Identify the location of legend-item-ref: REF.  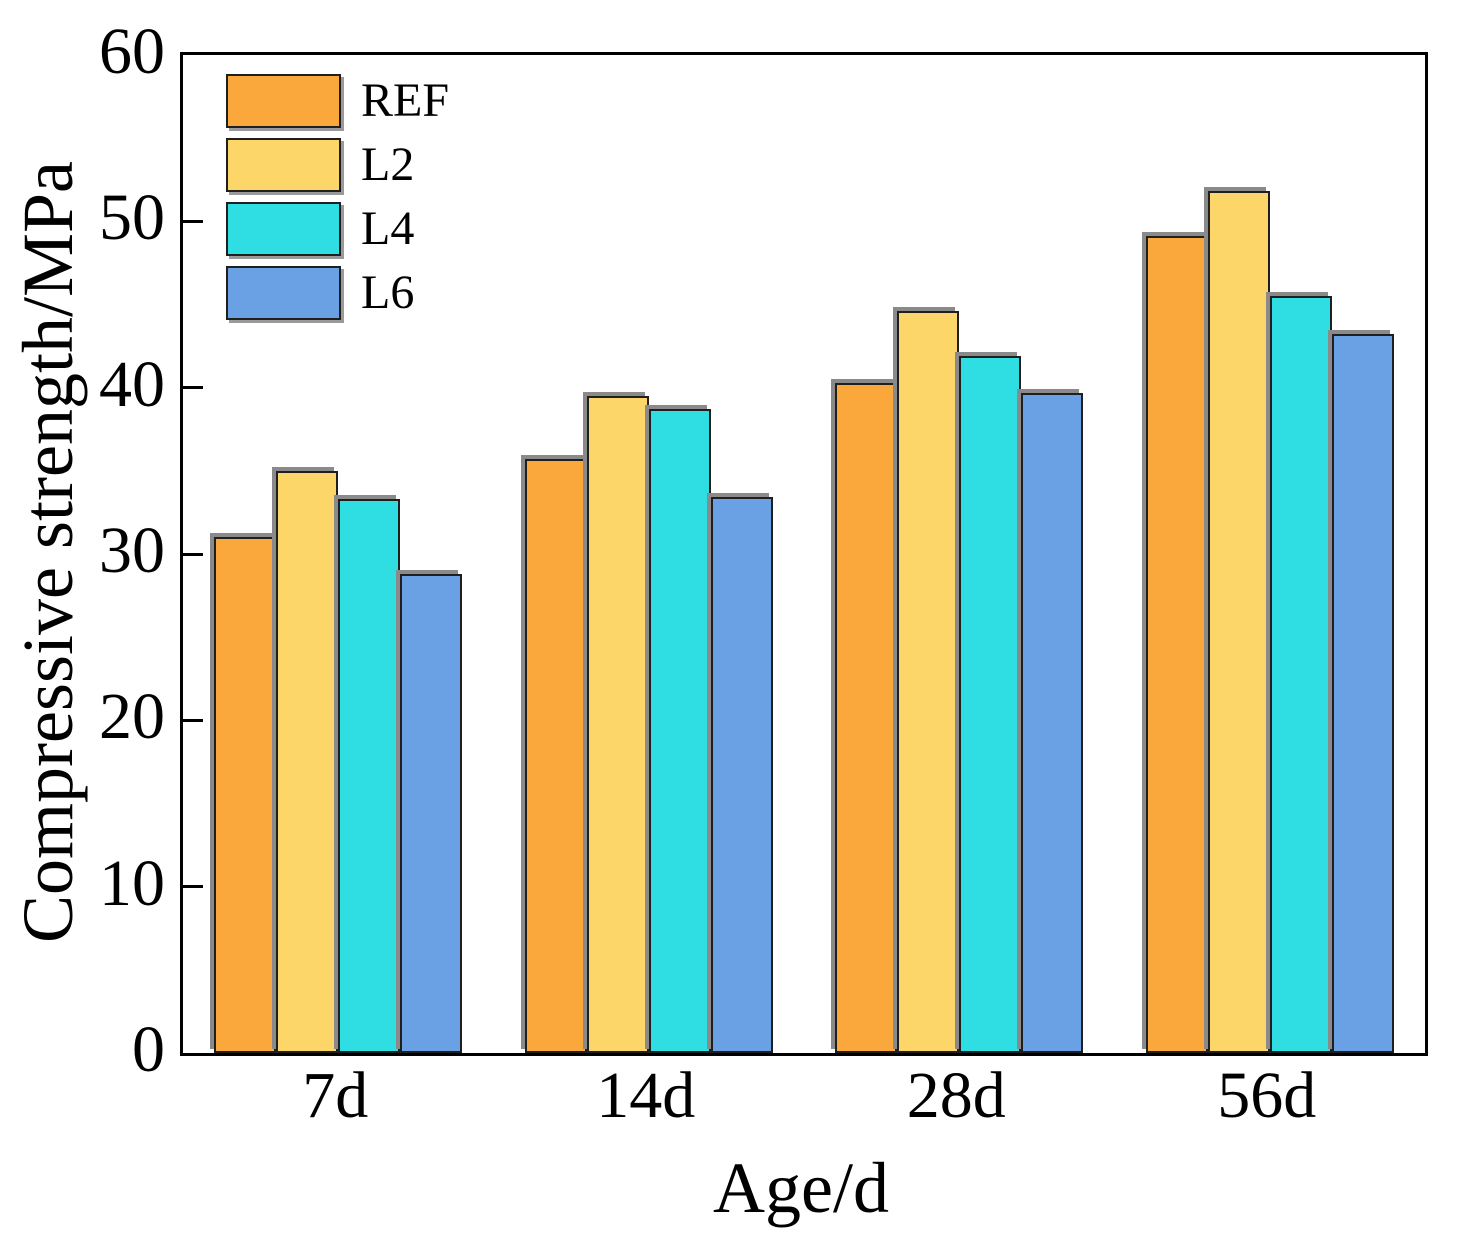
(337, 101).